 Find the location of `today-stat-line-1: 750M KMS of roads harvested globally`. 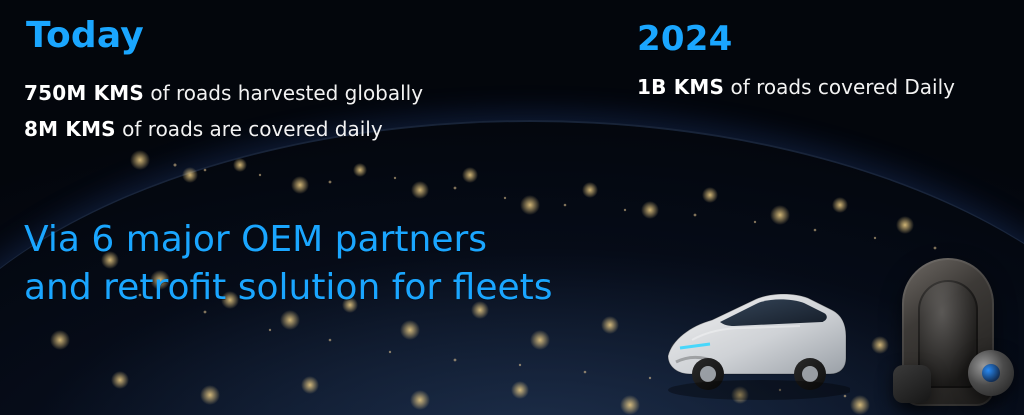

today-stat-line-1: 750M KMS of roads harvested globally is located at coordinates (223, 93).